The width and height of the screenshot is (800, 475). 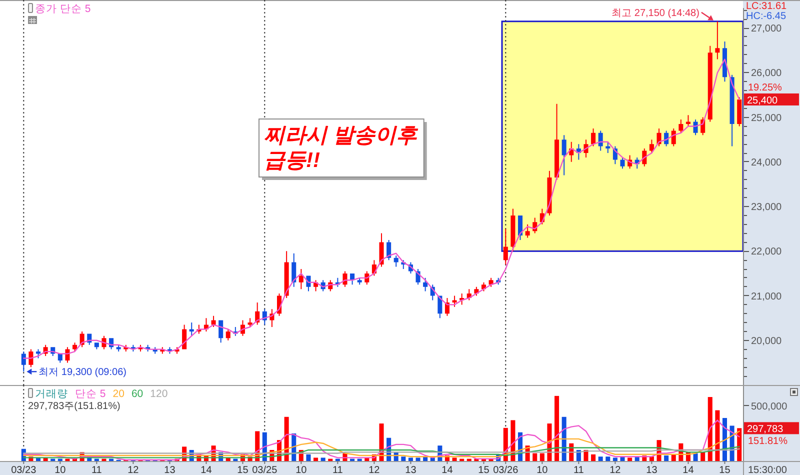 What do you see at coordinates (63, 9) in the screenshot?
I see `text: 종가 단순 5` at bounding box center [63, 9].